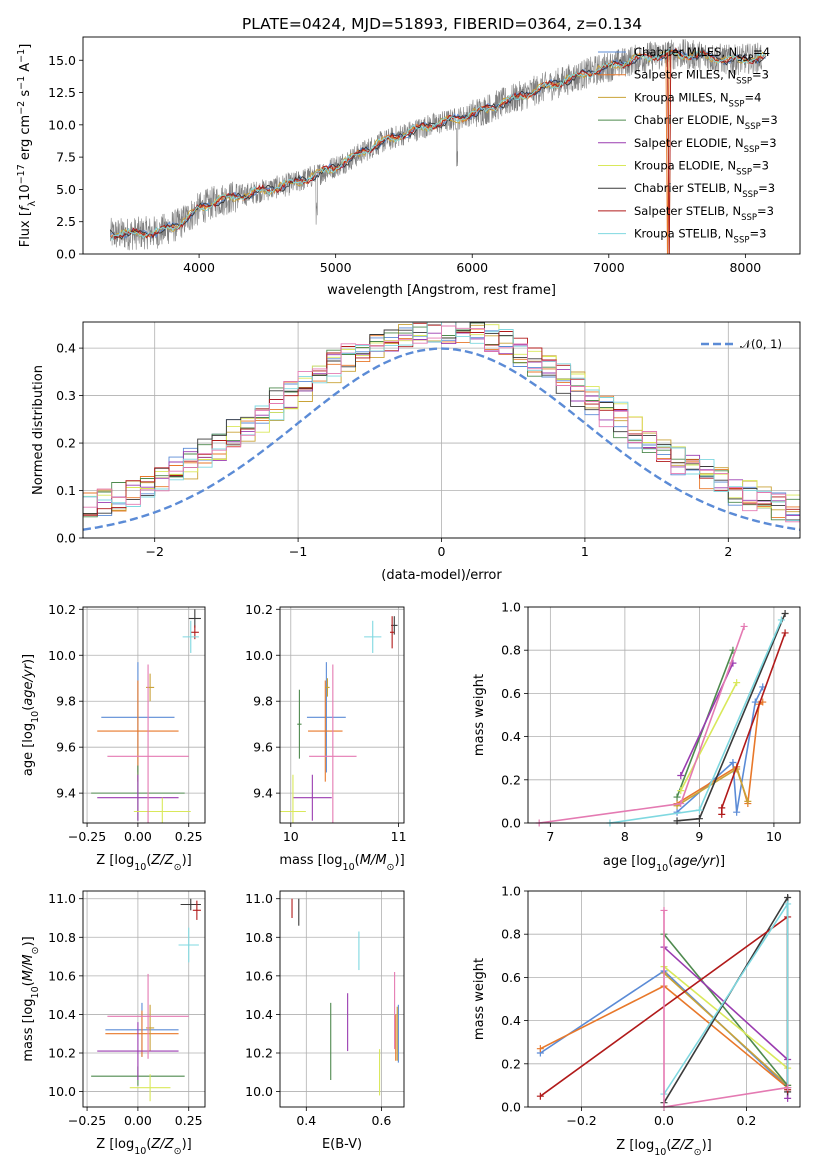 The image size is (819, 1170). Describe the element at coordinates (761, 344) in the screenshot. I see `gauss-legend-label: 𝒩(0, 1)` at that location.